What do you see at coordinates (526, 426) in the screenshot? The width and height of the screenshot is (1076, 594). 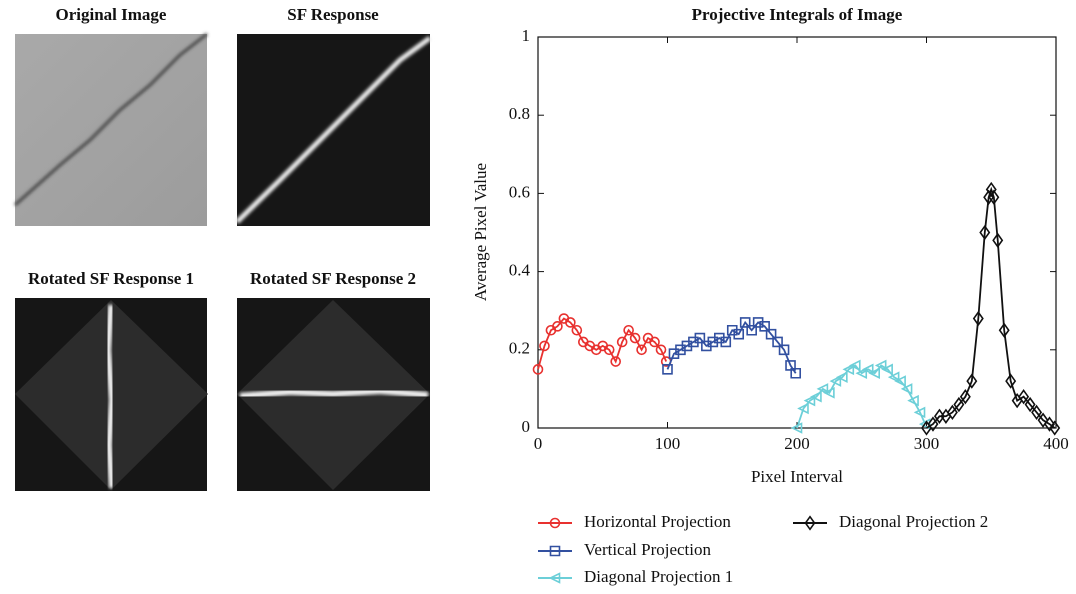 I see `y-tick-label: 0` at bounding box center [526, 426].